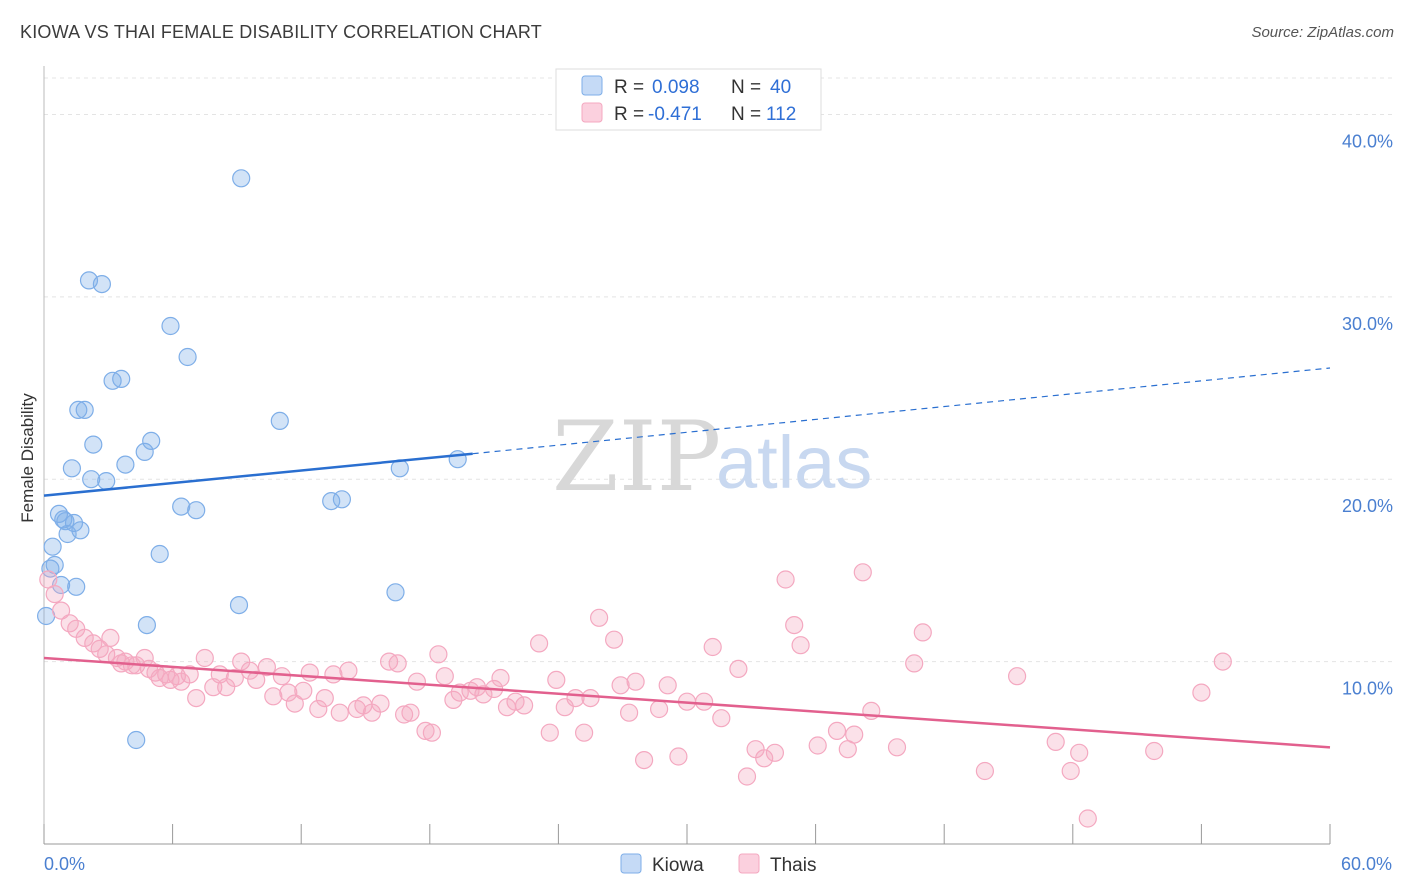 This screenshot has width=1406, height=892. Describe the element at coordinates (64, 864) in the screenshot. I see `x-tick-label-min: 0.0%` at that location.